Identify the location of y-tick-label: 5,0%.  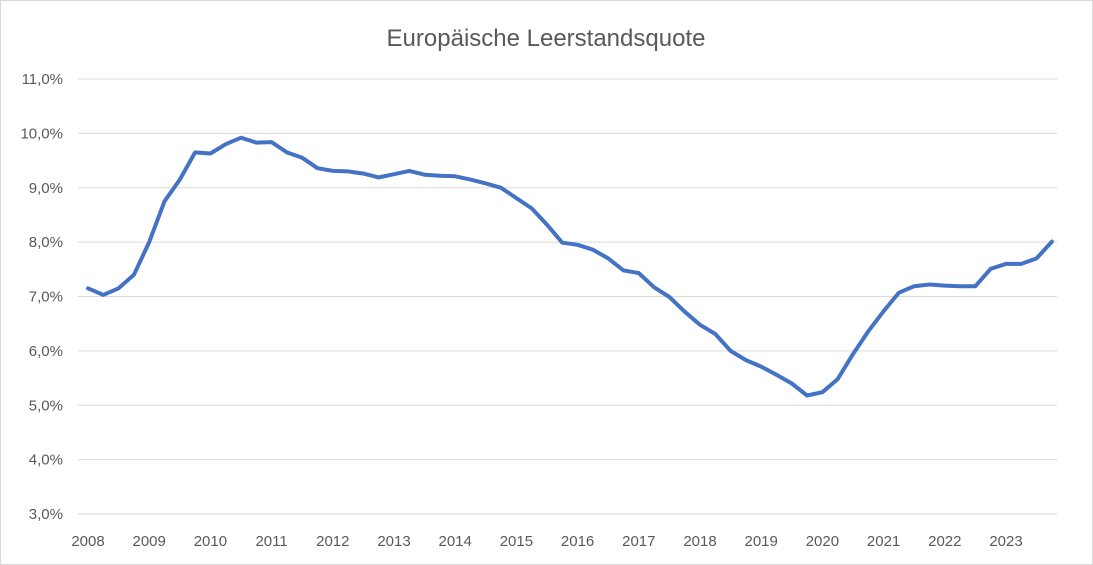
(46, 405).